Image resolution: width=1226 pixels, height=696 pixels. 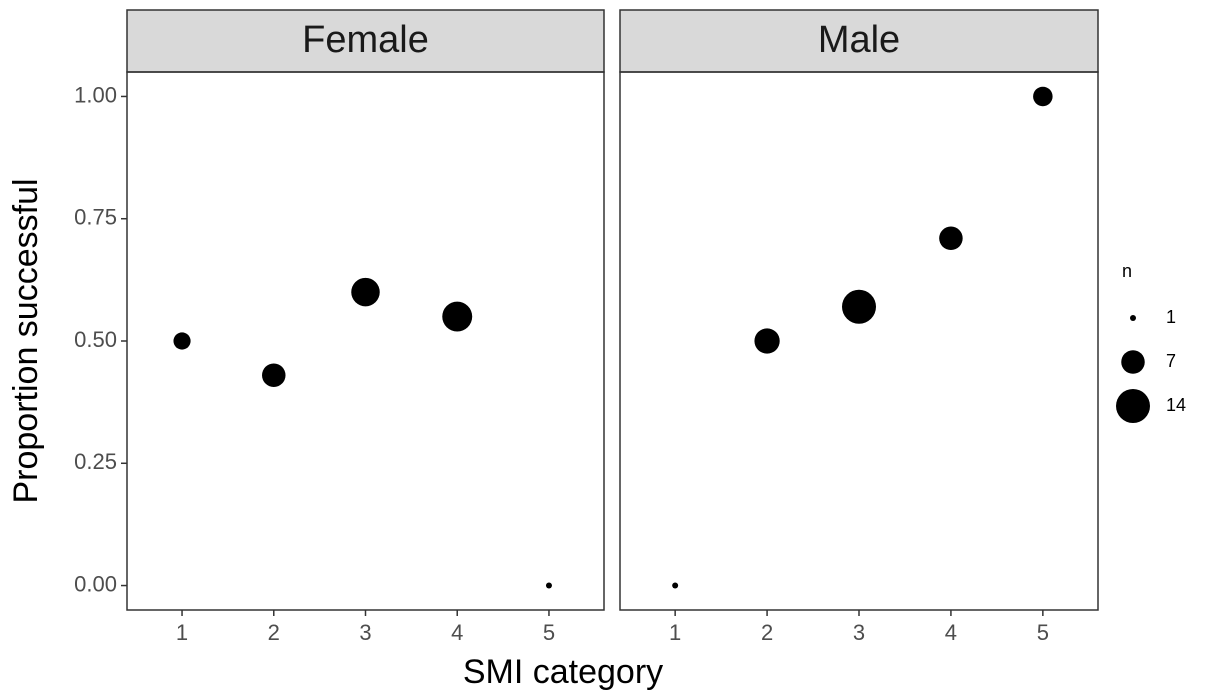 I want to click on y-tick-label: 0.75, so click(x=95, y=217).